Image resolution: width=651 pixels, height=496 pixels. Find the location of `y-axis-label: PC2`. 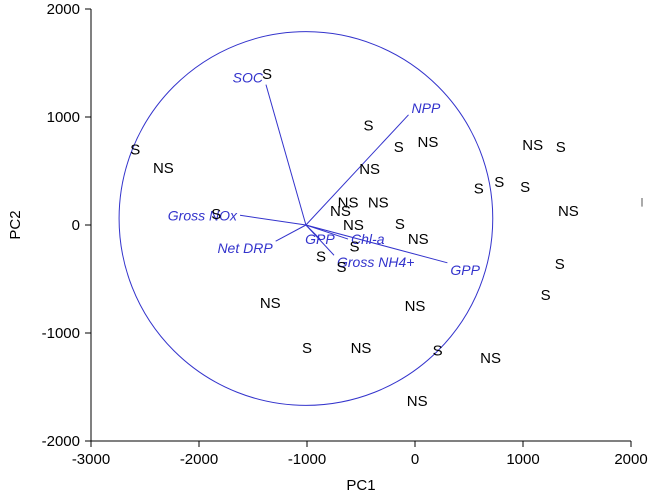

y-axis-label: PC2 is located at coordinates (15, 224).